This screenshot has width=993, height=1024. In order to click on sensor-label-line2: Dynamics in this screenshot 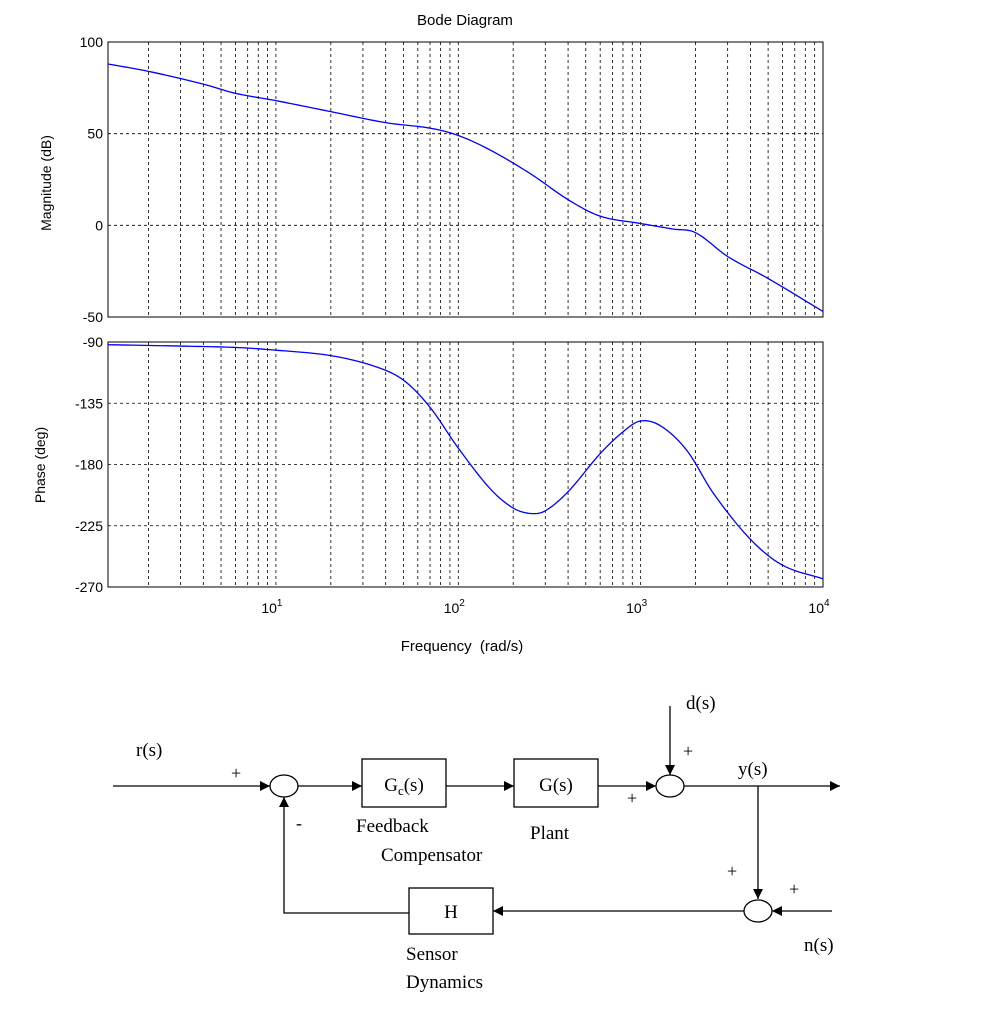, I will do `click(444, 982)`.